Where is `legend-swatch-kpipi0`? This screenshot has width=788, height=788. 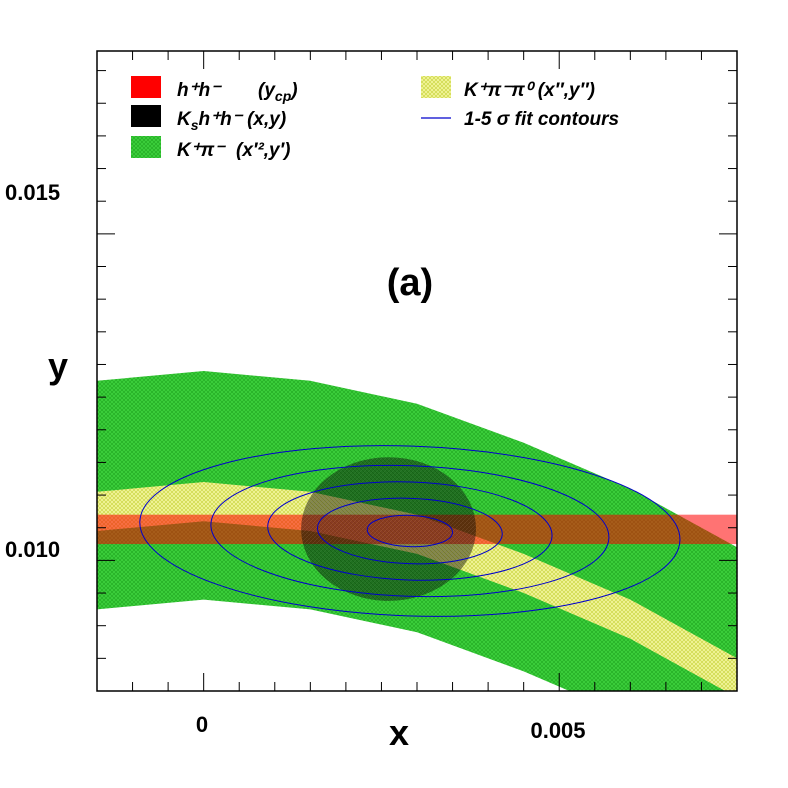
legend-swatch-kpipi0 is located at coordinates (436, 87).